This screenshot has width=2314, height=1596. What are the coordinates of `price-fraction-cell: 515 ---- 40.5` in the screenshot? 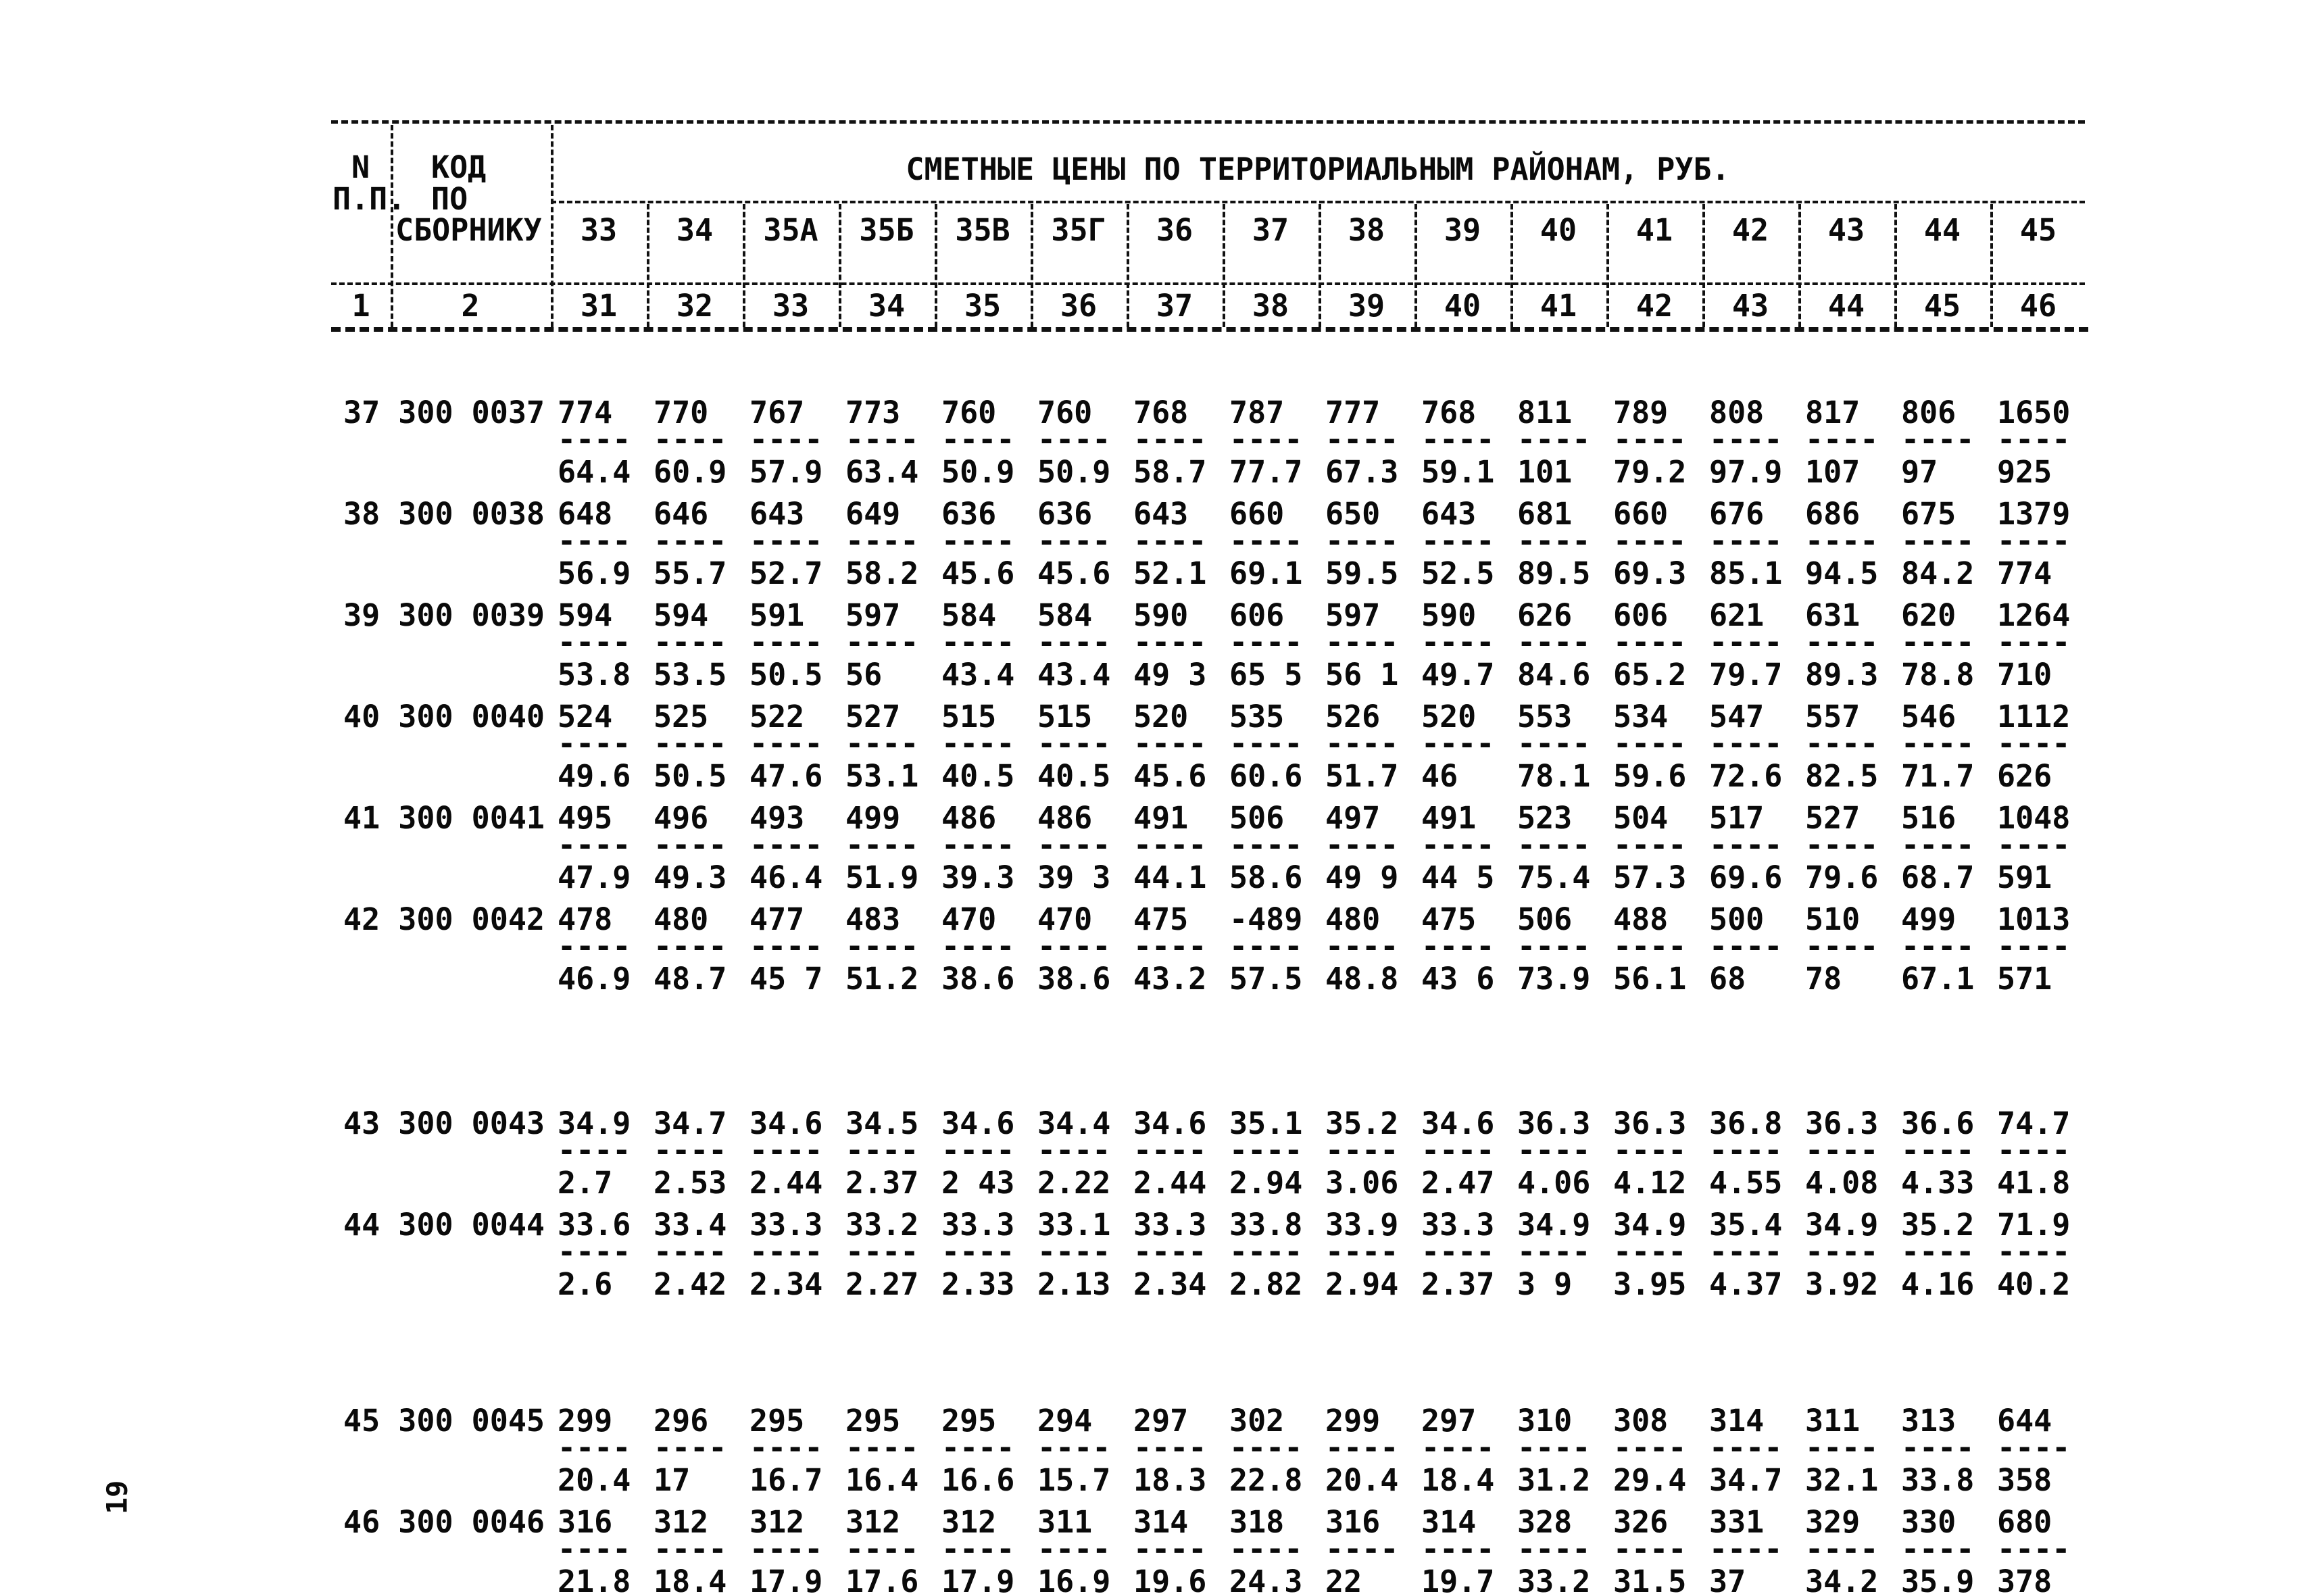 It's located at (1085, 749).